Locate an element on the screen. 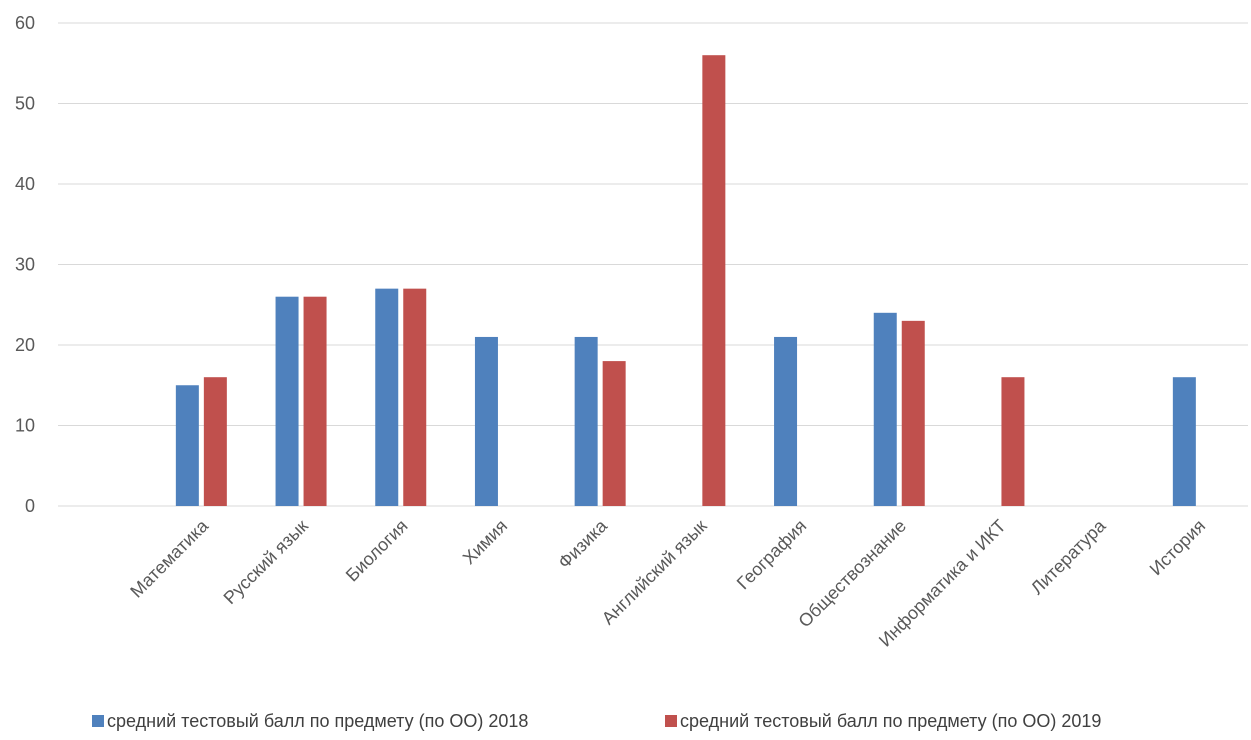 This screenshot has height=740, width=1251. y-tick-label: 20 is located at coordinates (25, 345).